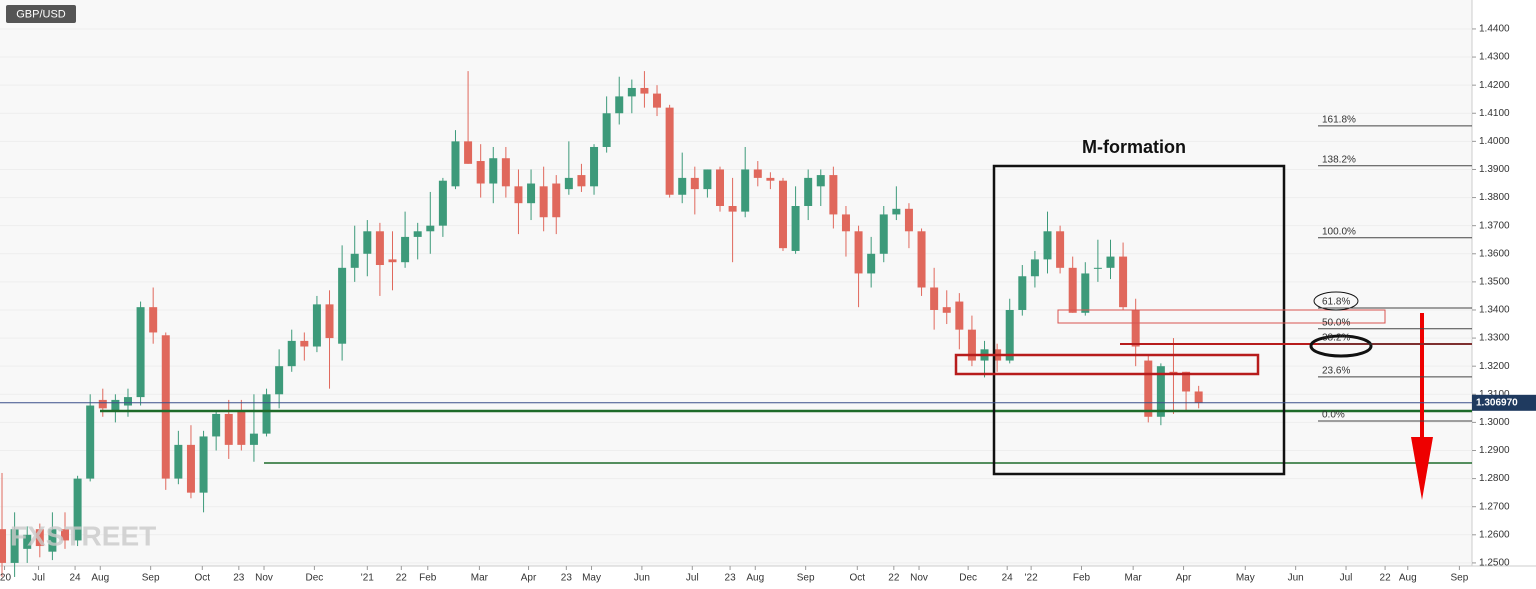 Image resolution: width=1536 pixels, height=589 pixels. Describe the element at coordinates (1494, 197) in the screenshot. I see `y-tick-label: 1.3800` at that location.